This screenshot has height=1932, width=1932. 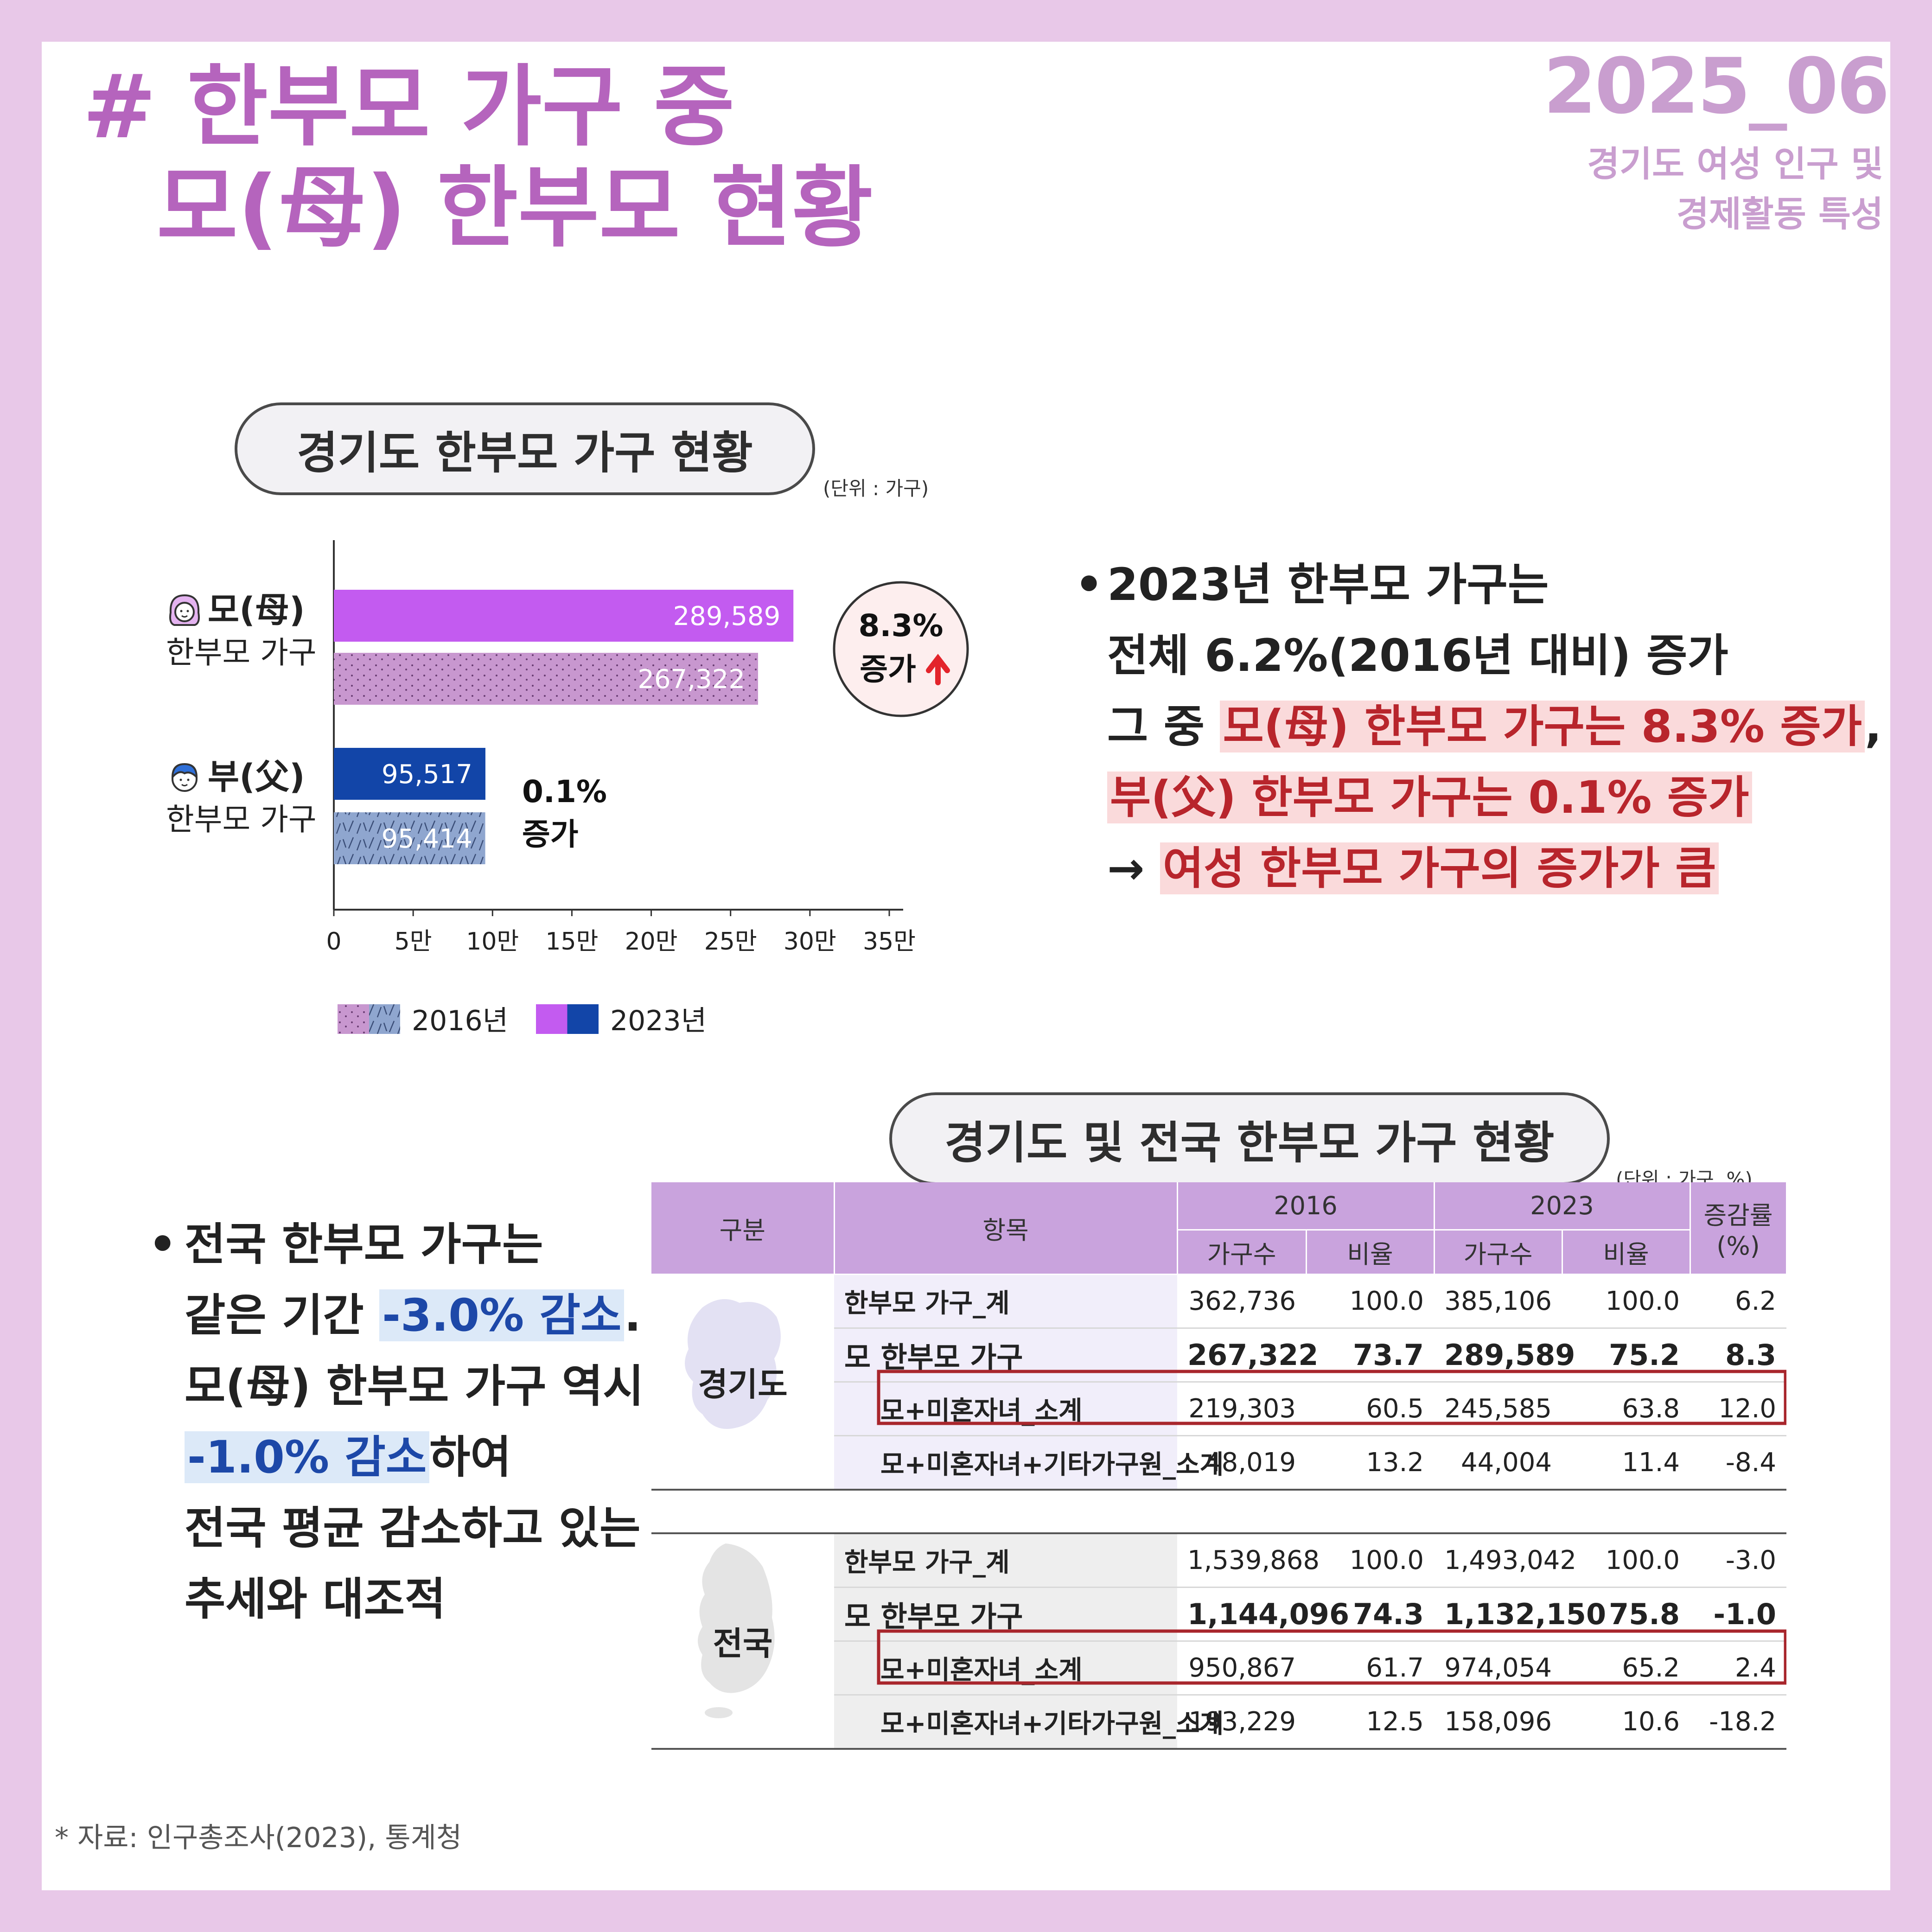 What do you see at coordinates (1418, 656) in the screenshot?
I see `bullet1-line2: 전체 6.2%(2016년 대비) 증가` at bounding box center [1418, 656].